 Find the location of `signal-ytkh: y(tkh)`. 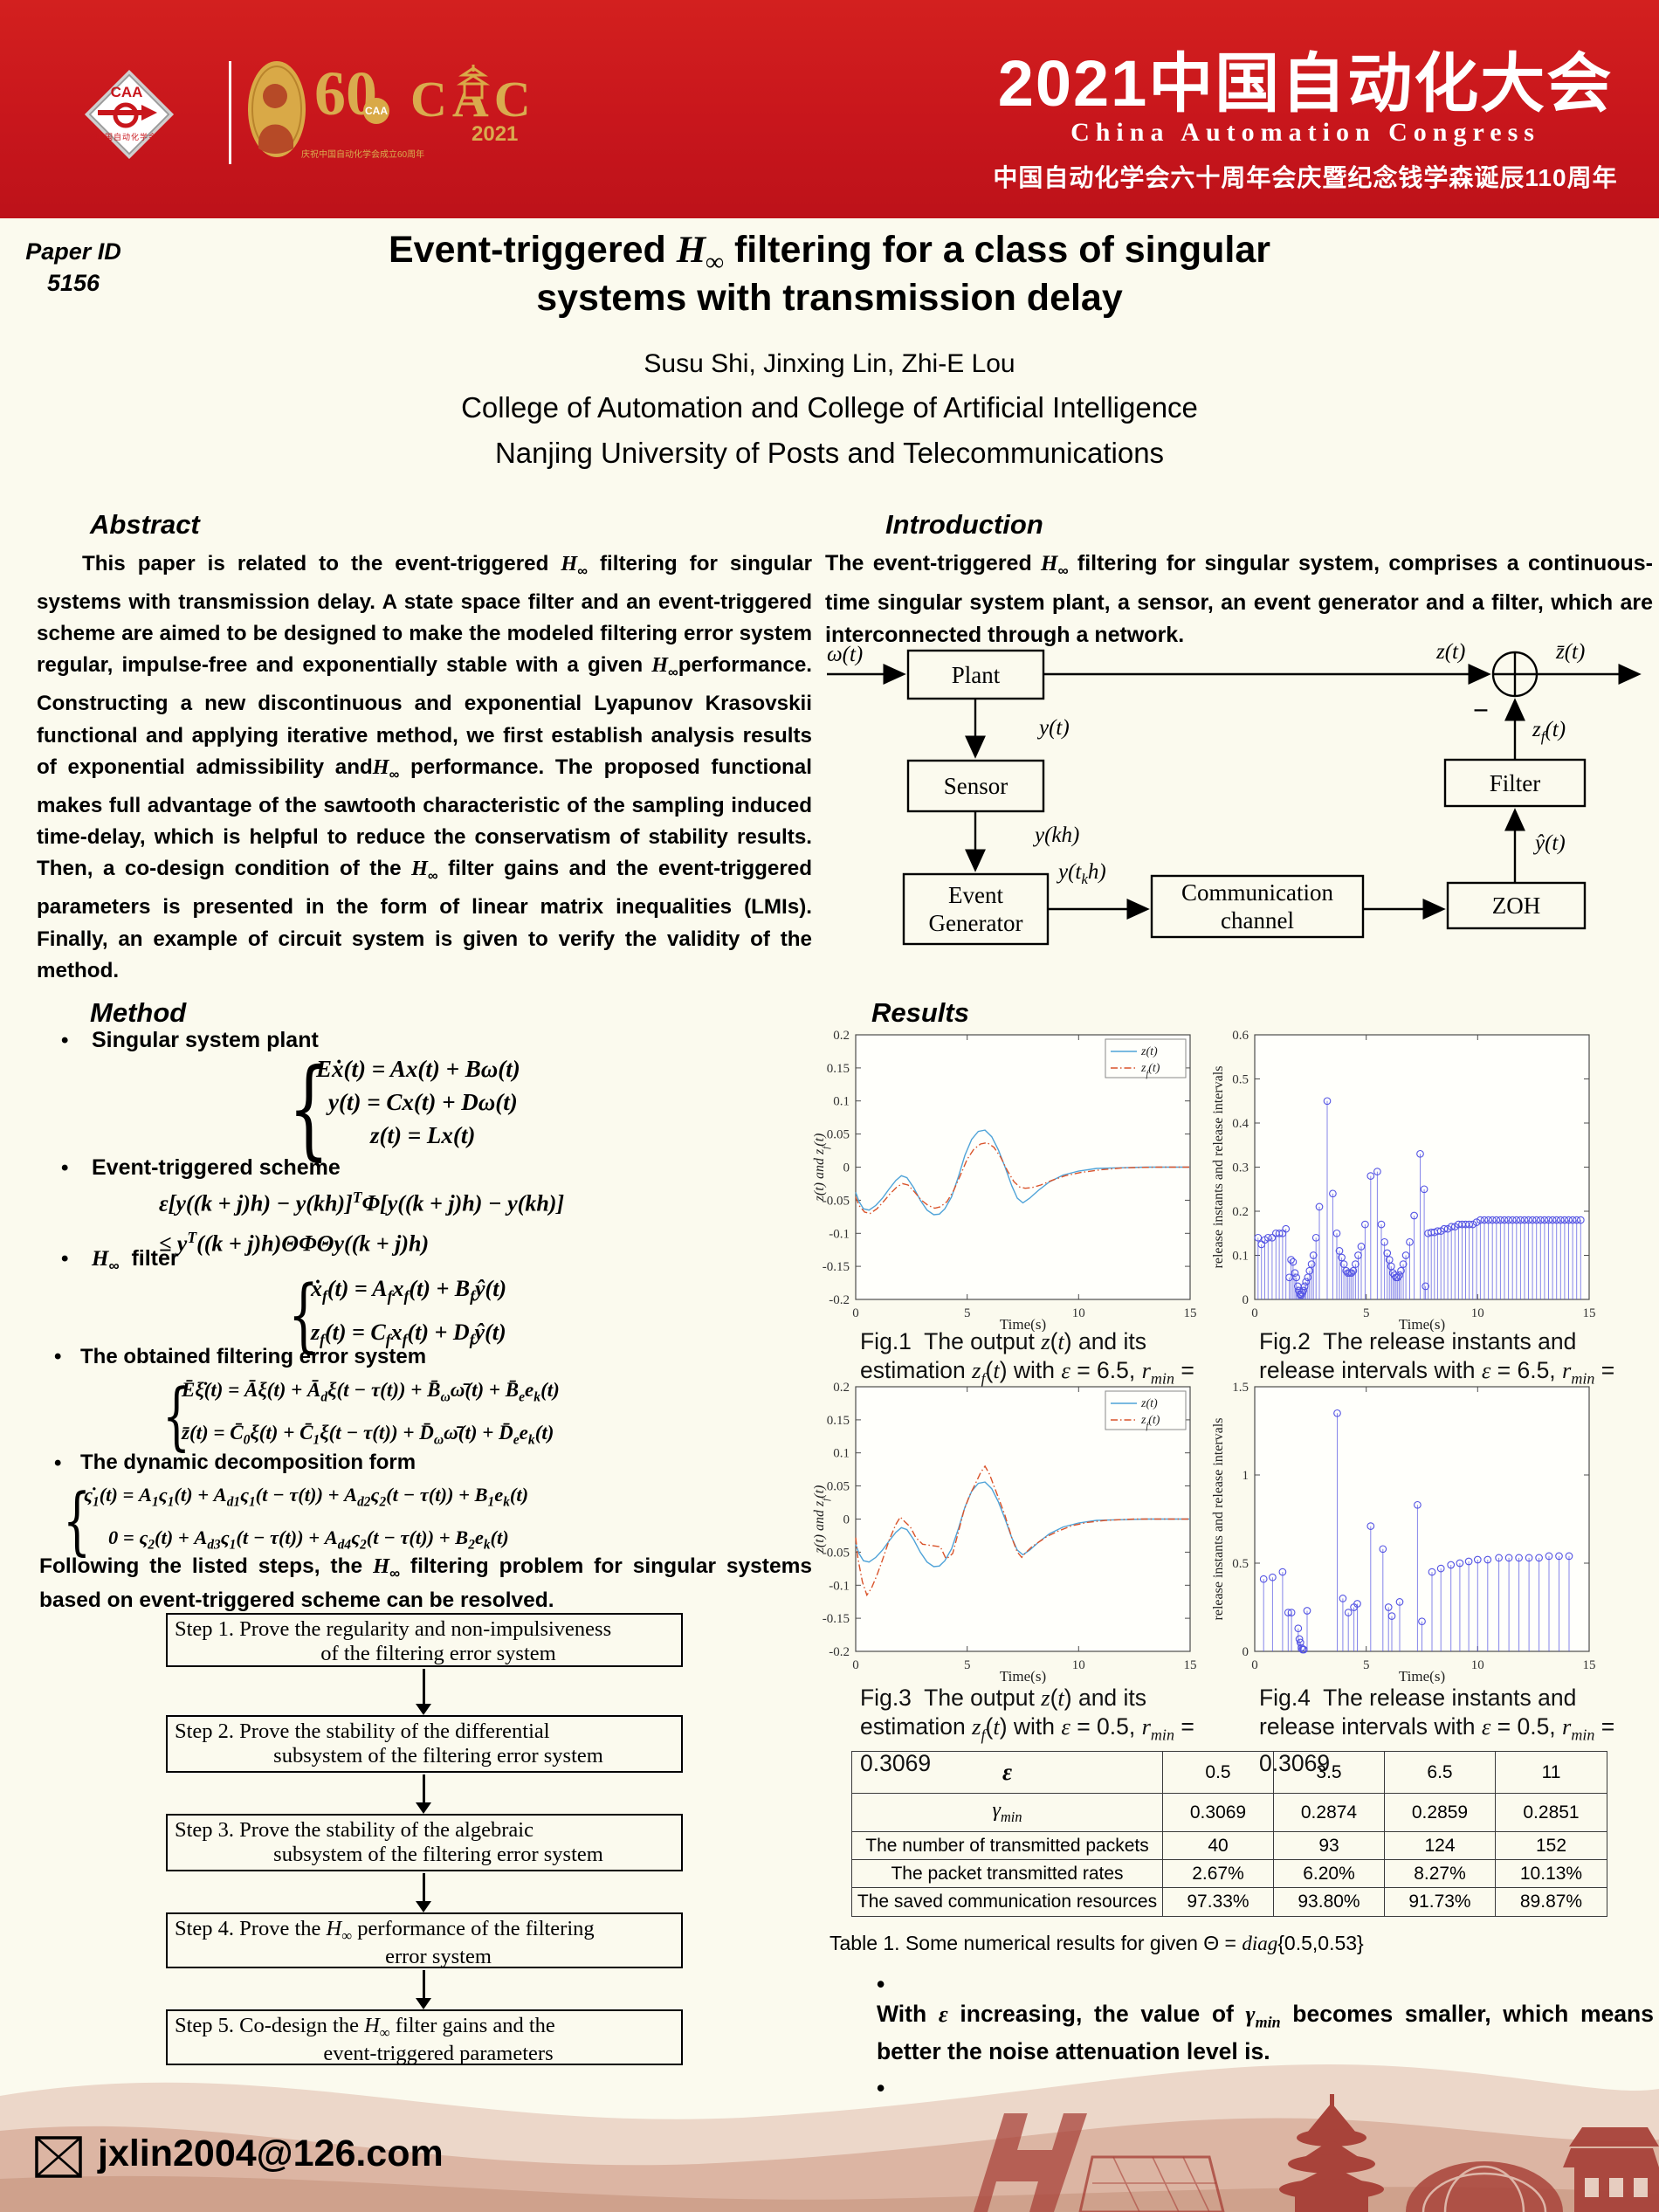

signal-ytkh: y(tkh) is located at coordinates (1082, 873).